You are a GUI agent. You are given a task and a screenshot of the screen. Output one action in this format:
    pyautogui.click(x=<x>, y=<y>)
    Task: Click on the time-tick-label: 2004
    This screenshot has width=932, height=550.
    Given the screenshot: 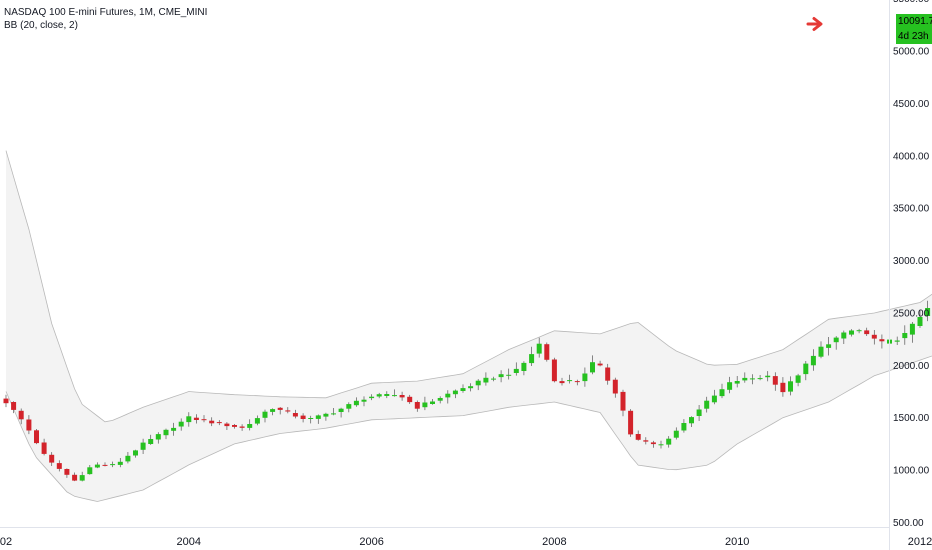 What is the action you would take?
    pyautogui.click(x=189, y=542)
    